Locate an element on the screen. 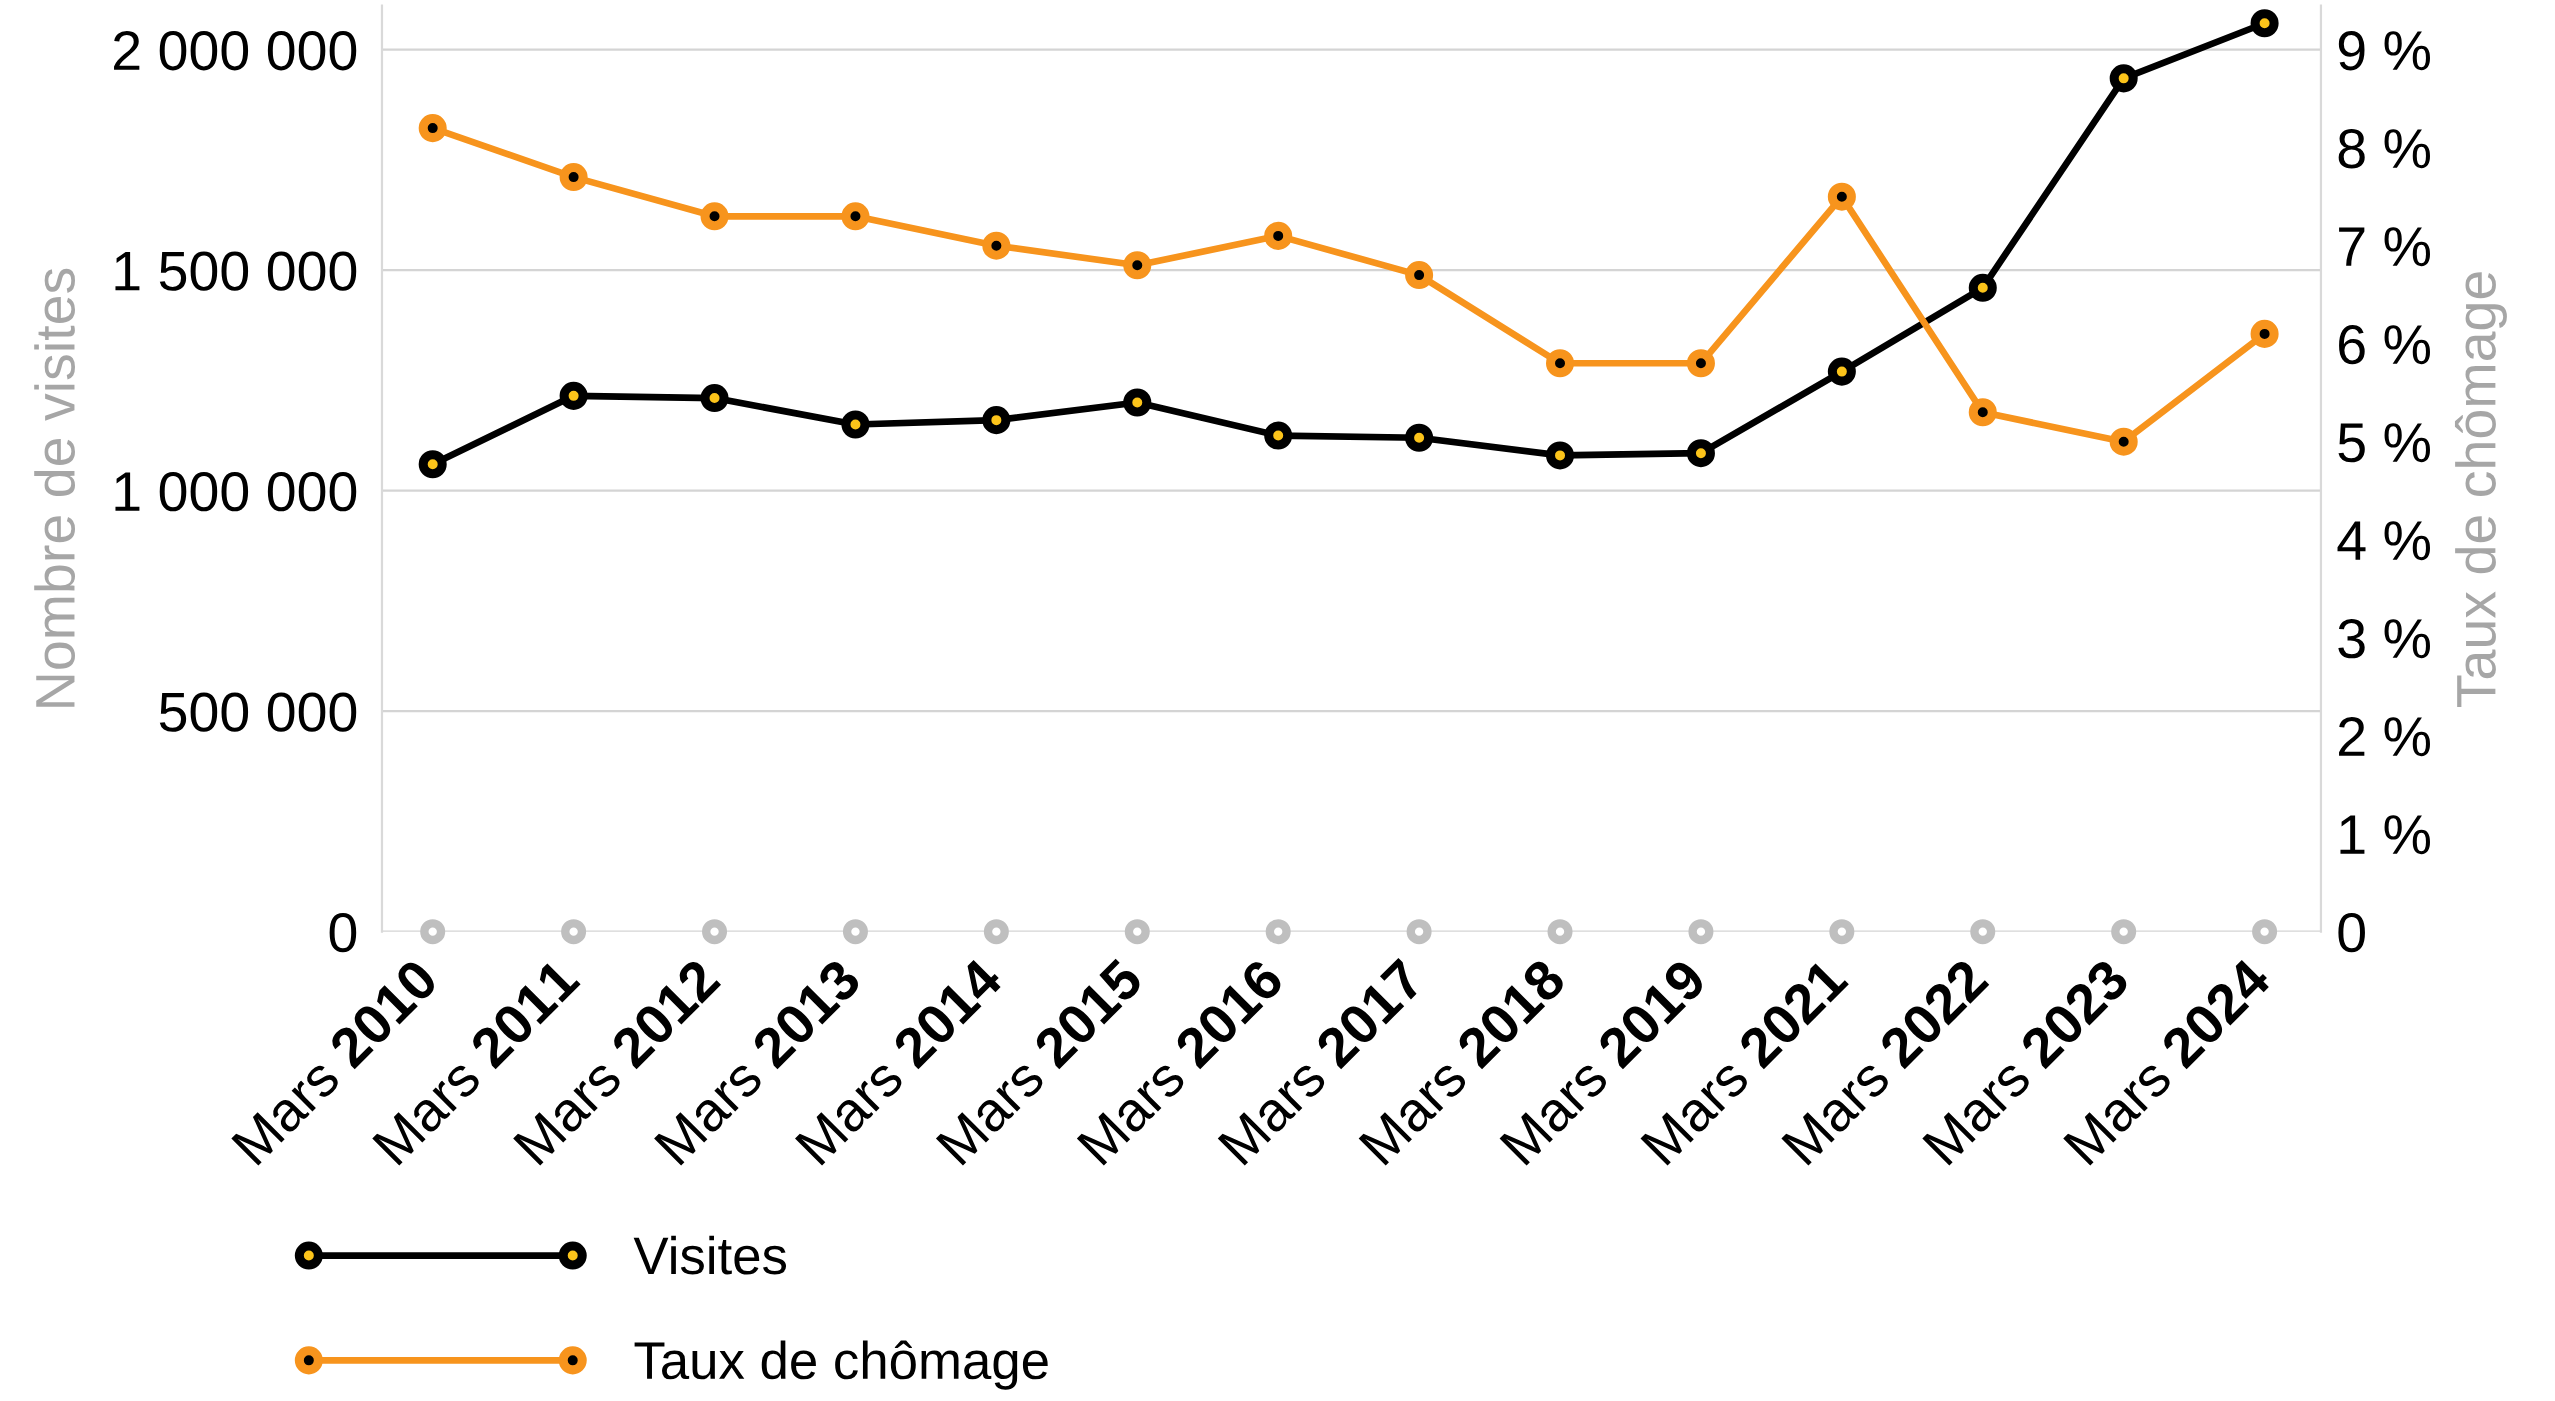  y2-axis-title: Taux de chômage is located at coordinates (2480, 490).